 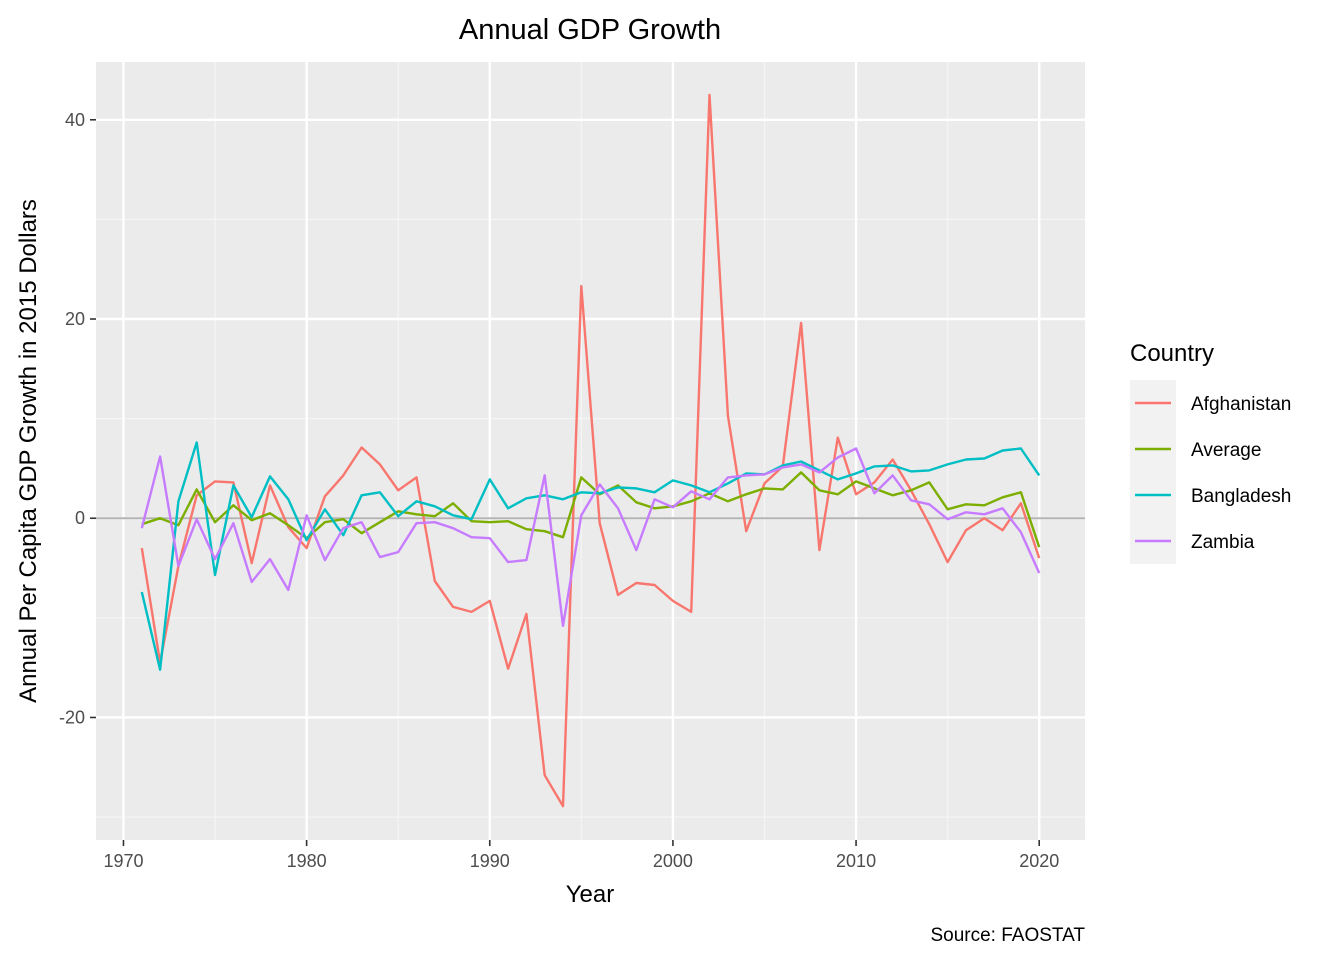 What do you see at coordinates (80, 518) in the screenshot?
I see `y-tick-label: 0` at bounding box center [80, 518].